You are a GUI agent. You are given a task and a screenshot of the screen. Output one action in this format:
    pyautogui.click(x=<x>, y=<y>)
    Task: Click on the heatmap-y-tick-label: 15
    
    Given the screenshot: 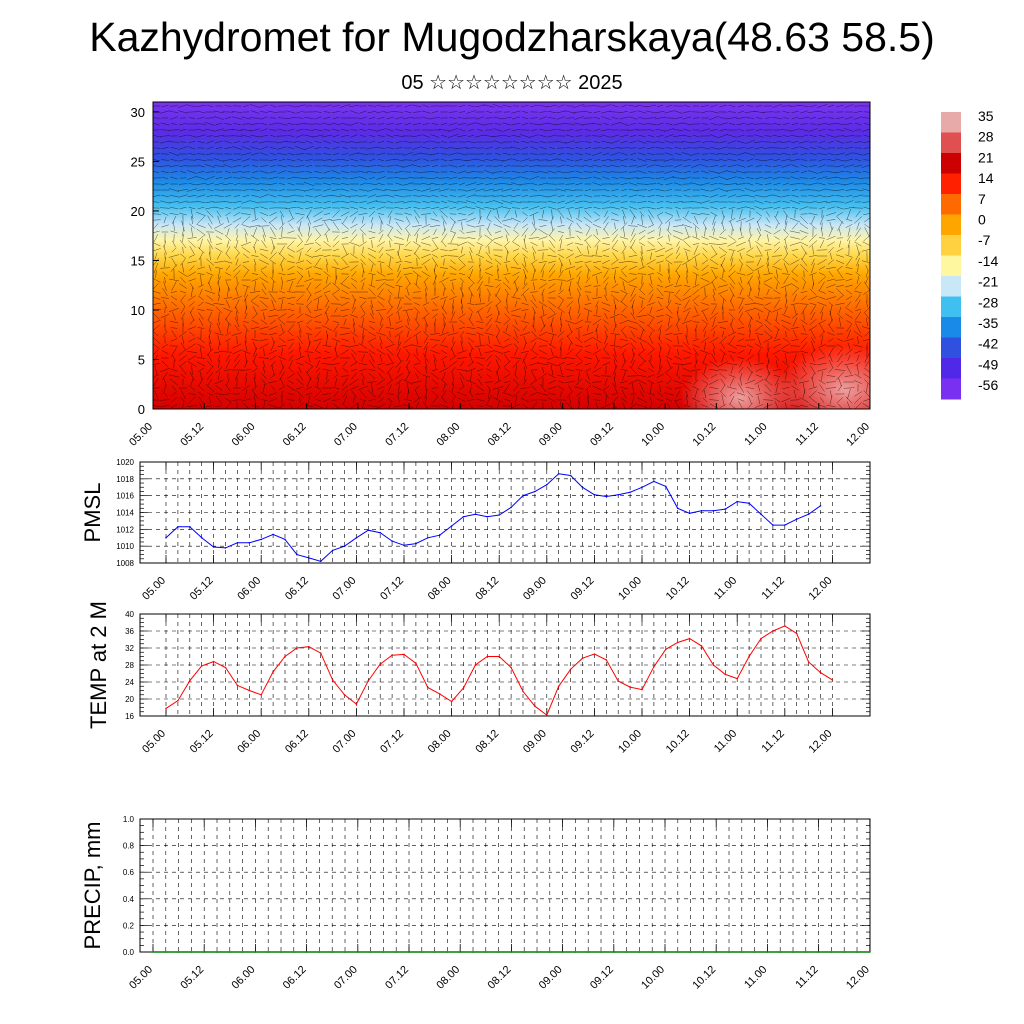 What is the action you would take?
    pyautogui.click(x=138, y=260)
    